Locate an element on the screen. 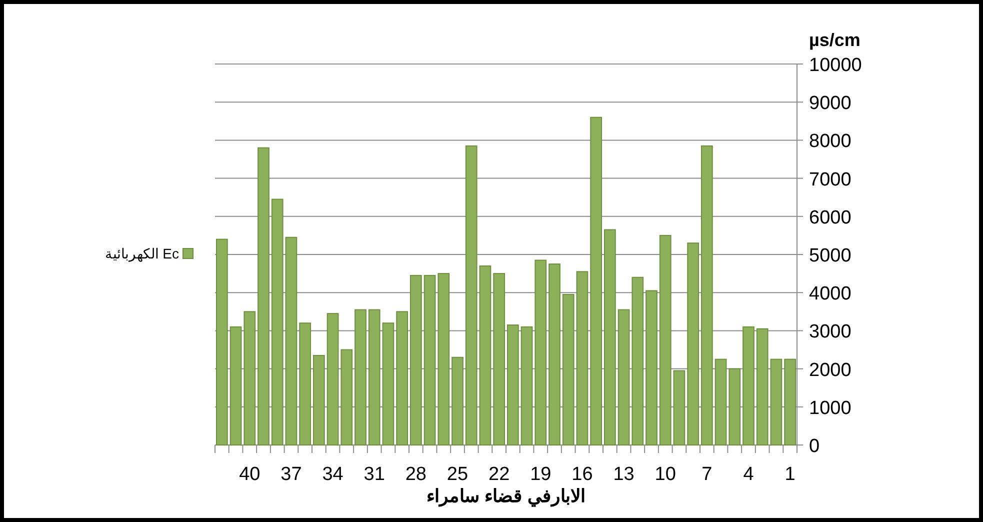 This screenshot has width=983, height=522. y-tick-label: 10000 is located at coordinates (835, 65).